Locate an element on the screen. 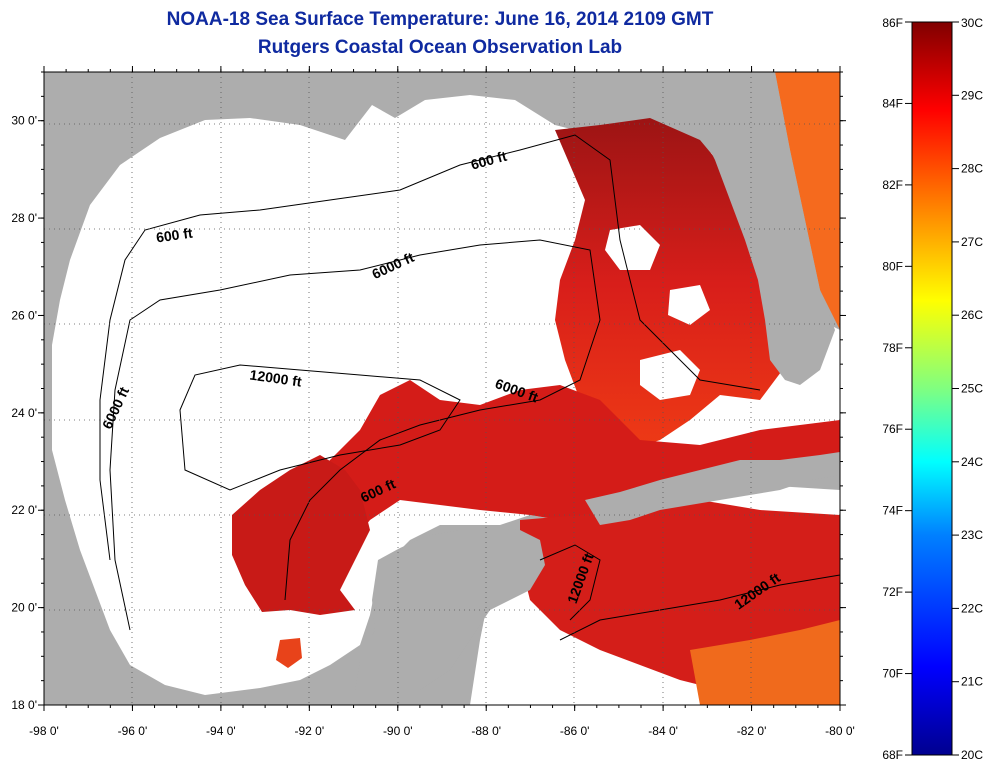 Image resolution: width=992 pixels, height=770 pixels. lat-tick-label: 28 0' is located at coordinates (24, 218).